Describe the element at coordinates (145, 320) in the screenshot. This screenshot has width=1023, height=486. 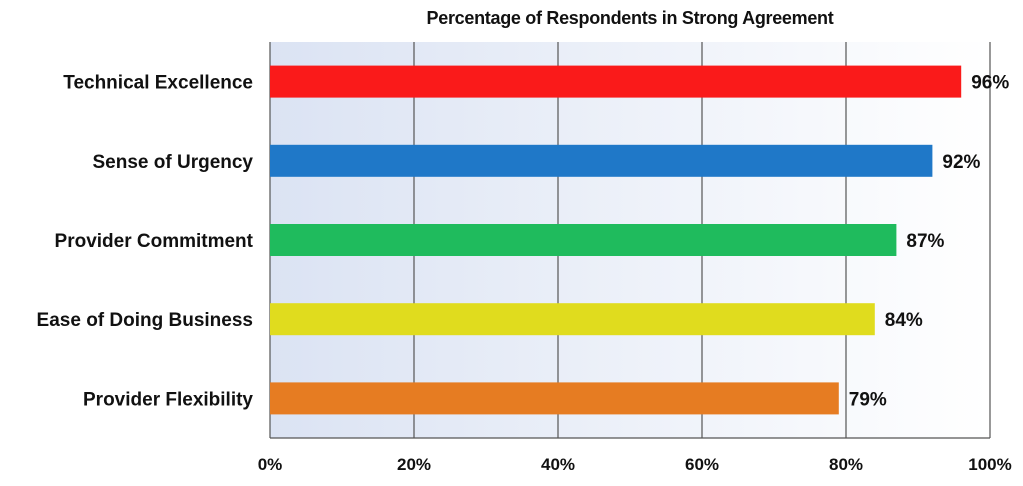
I see `category-label: Ease of Doing Business` at that location.